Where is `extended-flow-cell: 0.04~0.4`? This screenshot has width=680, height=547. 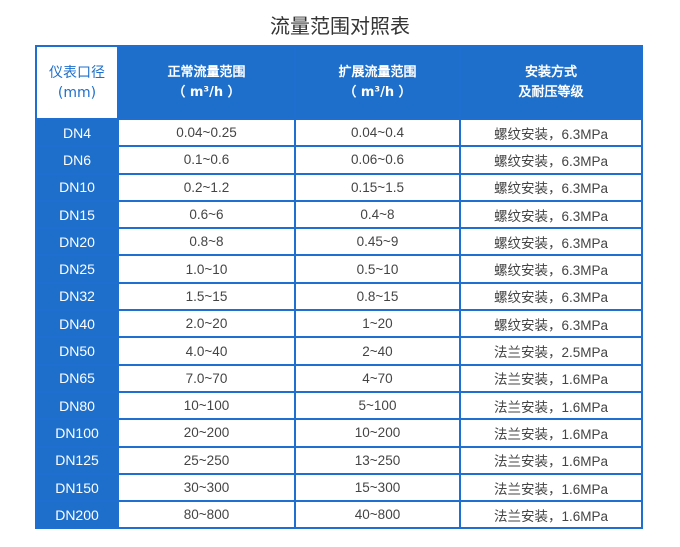
extended-flow-cell: 0.04~0.4 is located at coordinates (377, 132).